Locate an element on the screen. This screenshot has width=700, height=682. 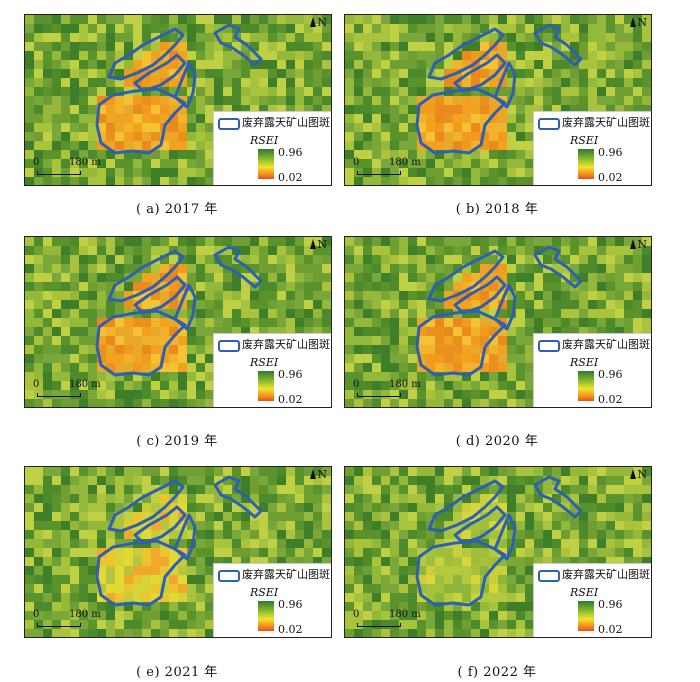
panel-caption: ( a) 2017 年 is located at coordinates (177, 209).